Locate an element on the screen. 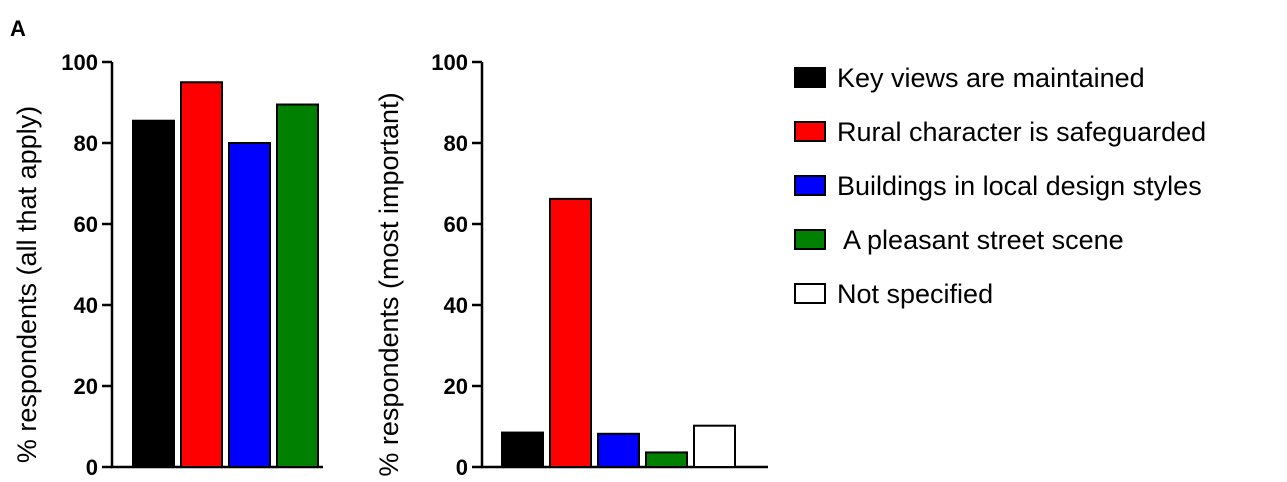 This screenshot has width=1287, height=482. legend-label: Buildings in local design styles is located at coordinates (1019, 186).